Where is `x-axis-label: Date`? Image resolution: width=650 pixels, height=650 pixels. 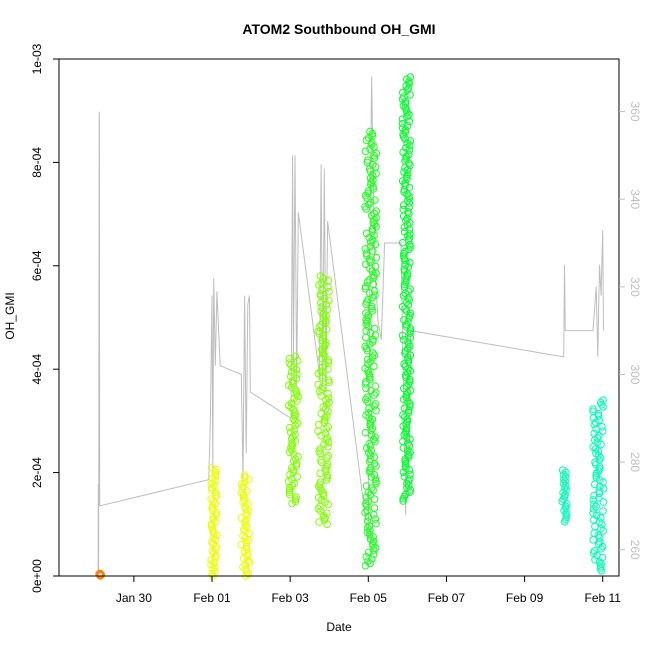 x-axis-label: Date is located at coordinates (339, 627).